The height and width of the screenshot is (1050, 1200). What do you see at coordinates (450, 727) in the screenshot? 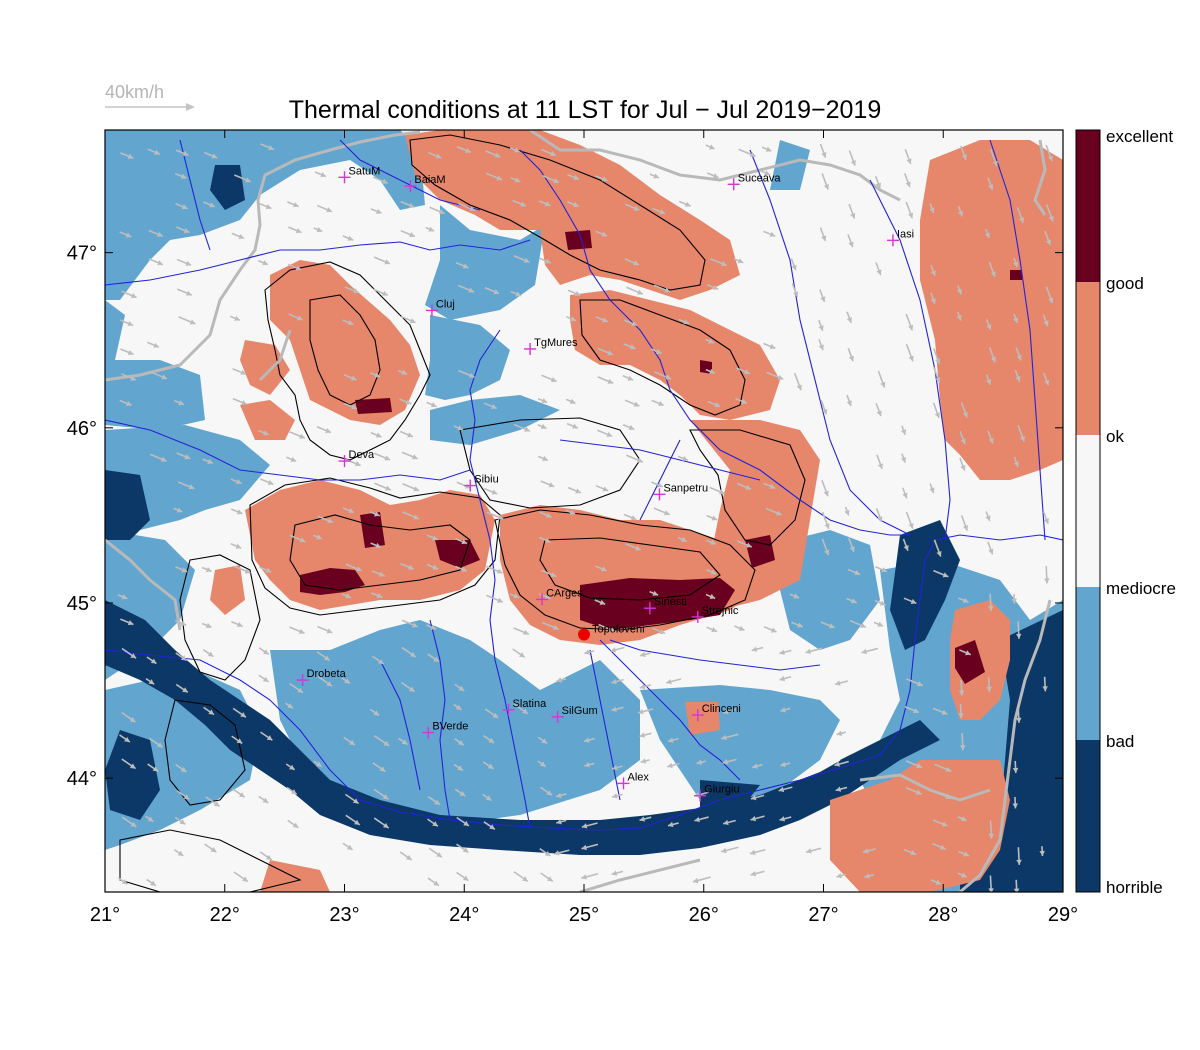
I see `city-label: BVerde` at bounding box center [450, 727].